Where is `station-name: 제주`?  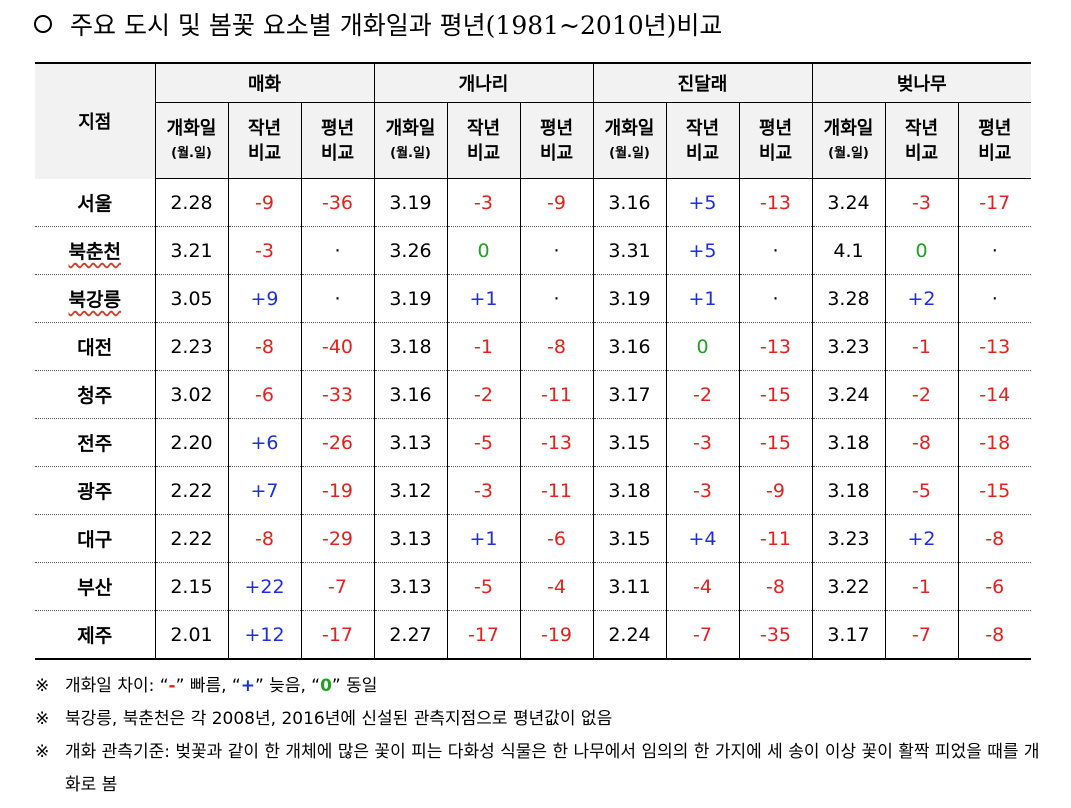 station-name: 제주 is located at coordinates (95, 635).